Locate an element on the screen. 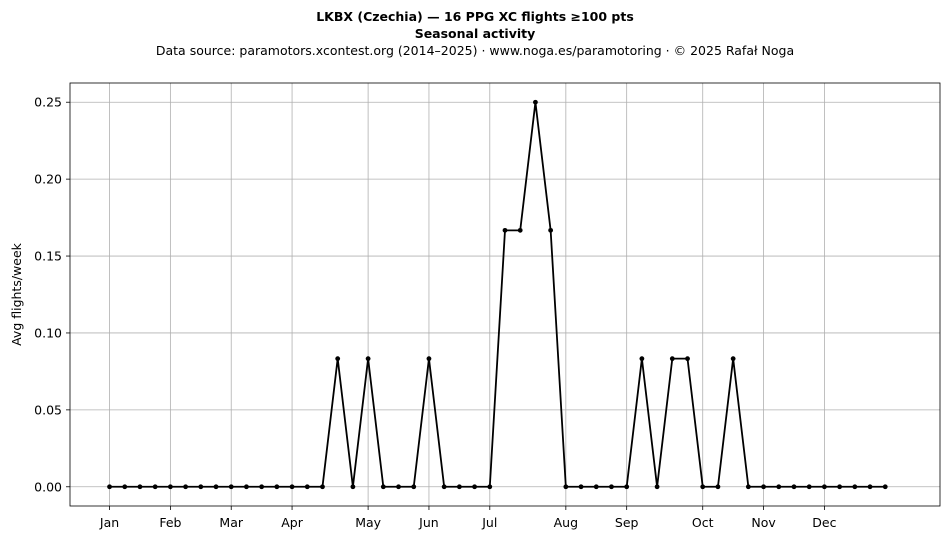  x-tick-label: Dec is located at coordinates (824, 522).